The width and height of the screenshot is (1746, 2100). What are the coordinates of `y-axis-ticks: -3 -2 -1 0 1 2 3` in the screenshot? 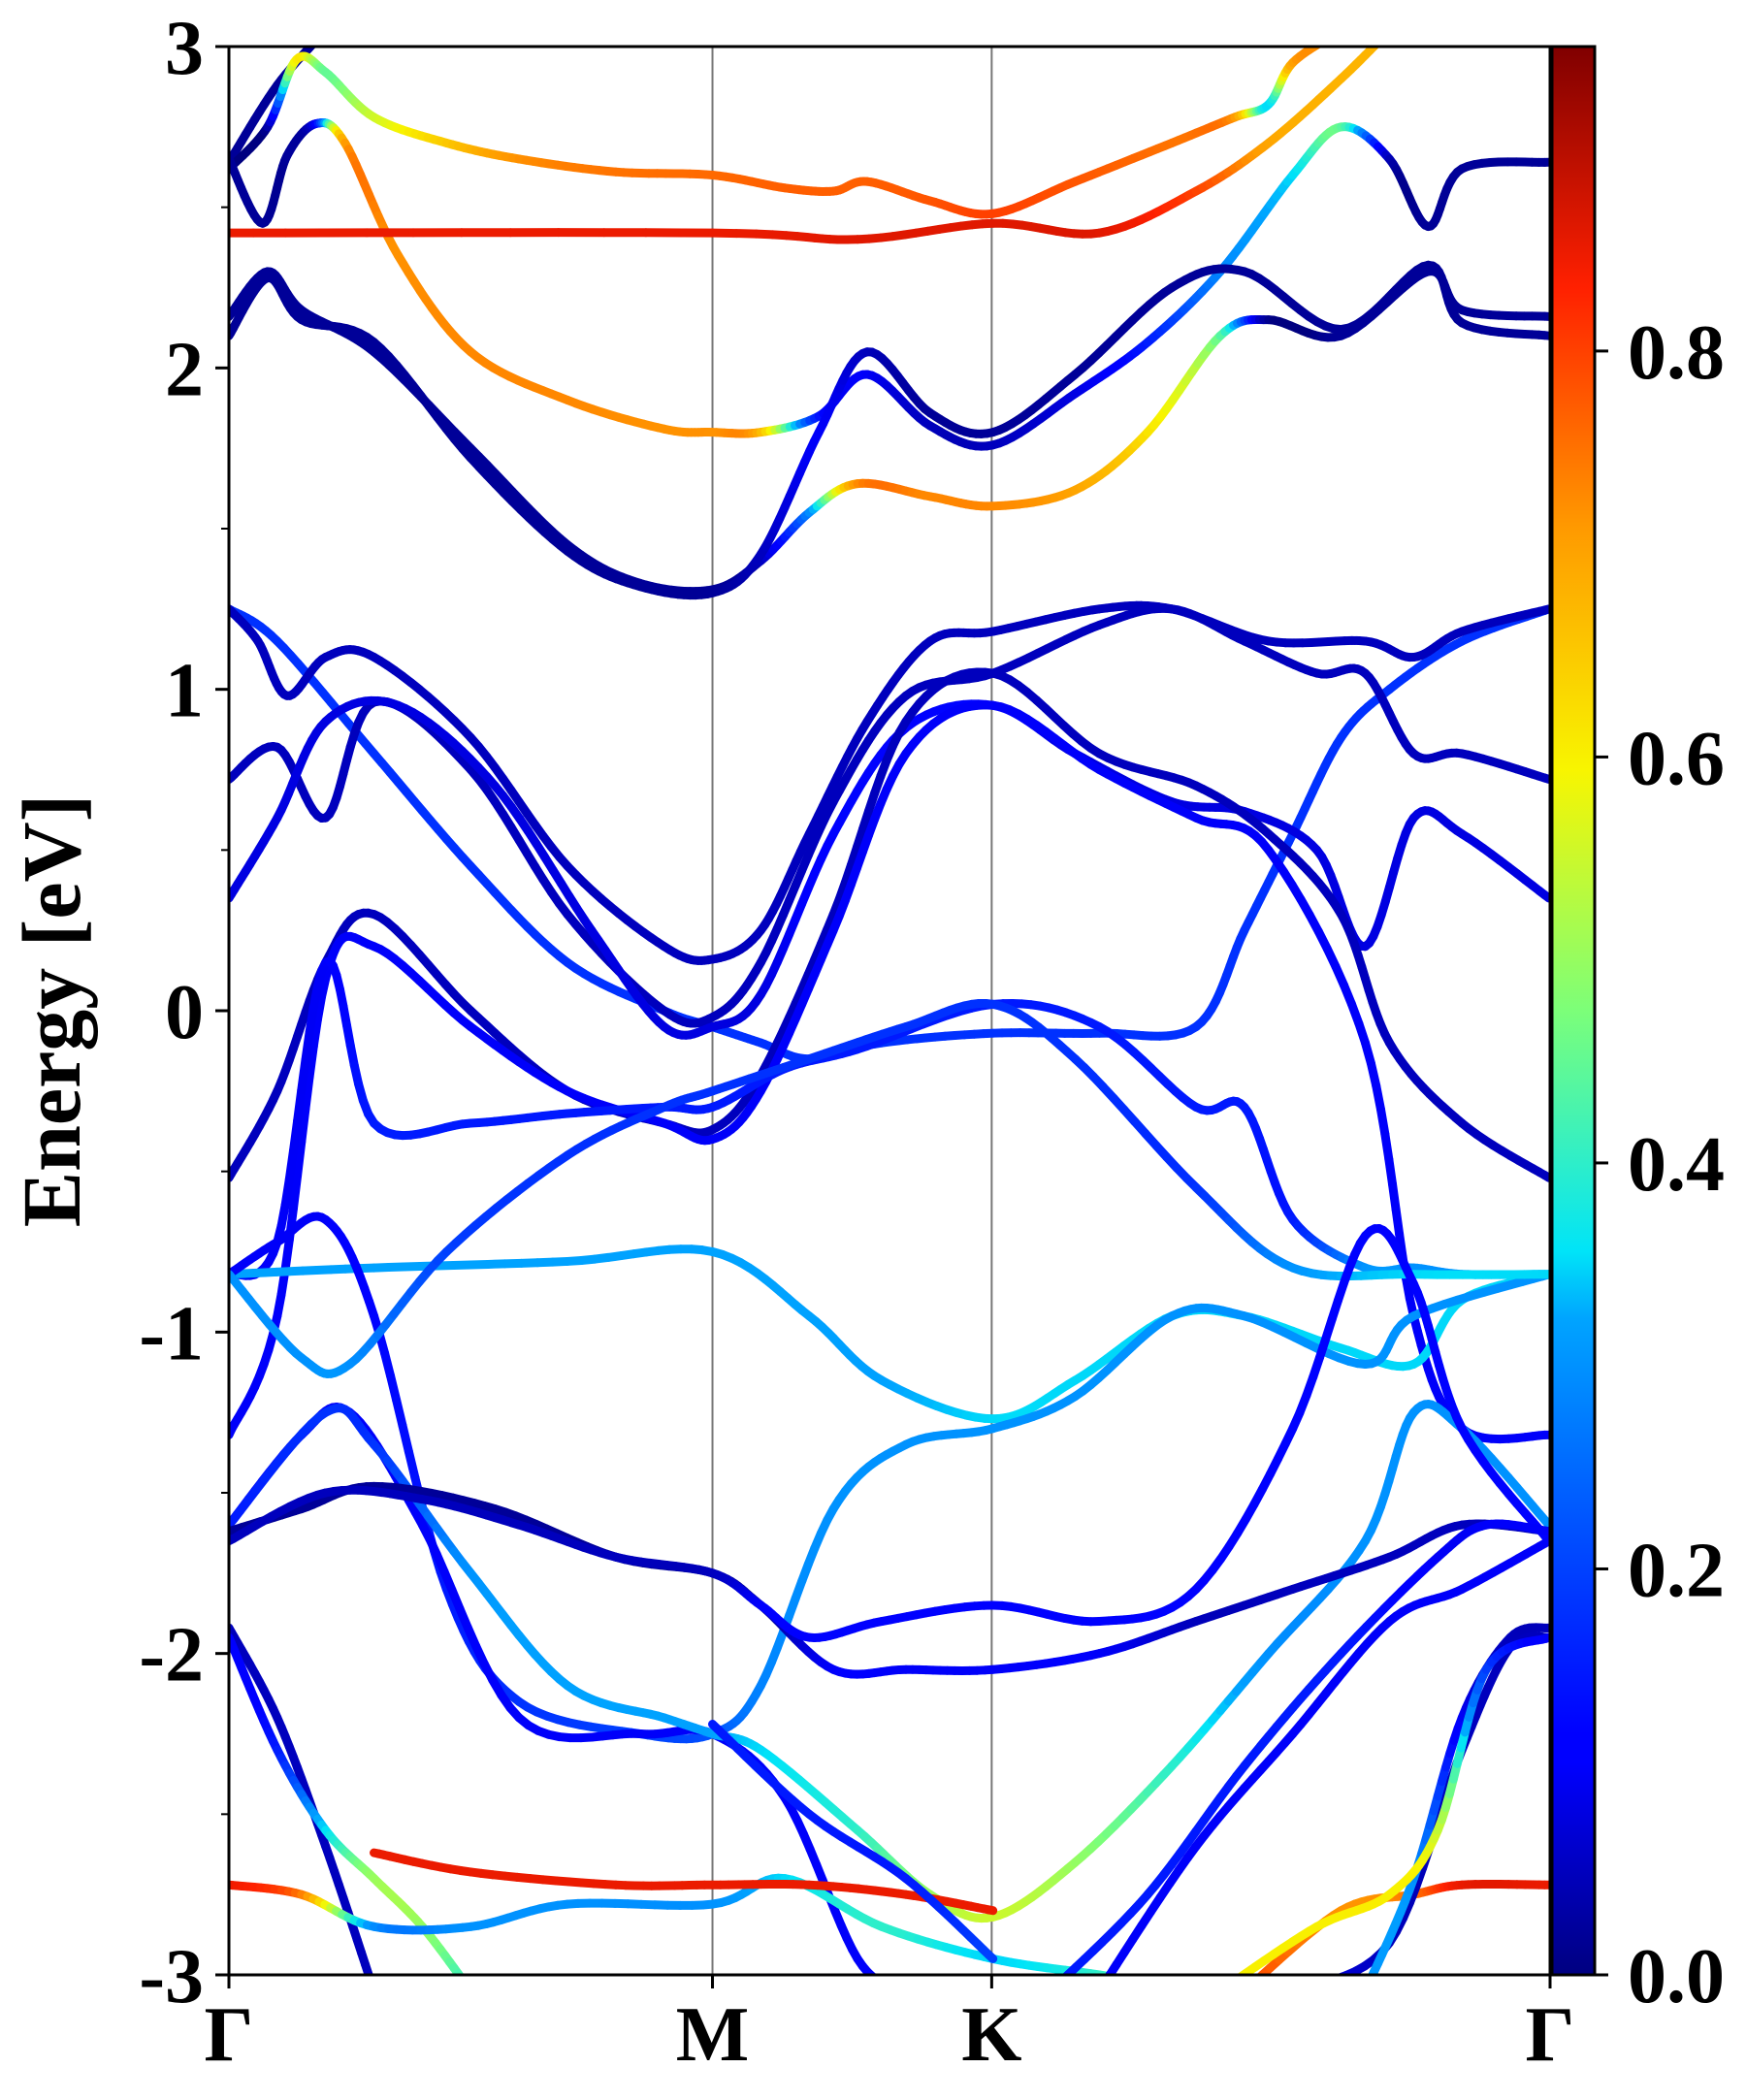 It's located at (184, 1012).